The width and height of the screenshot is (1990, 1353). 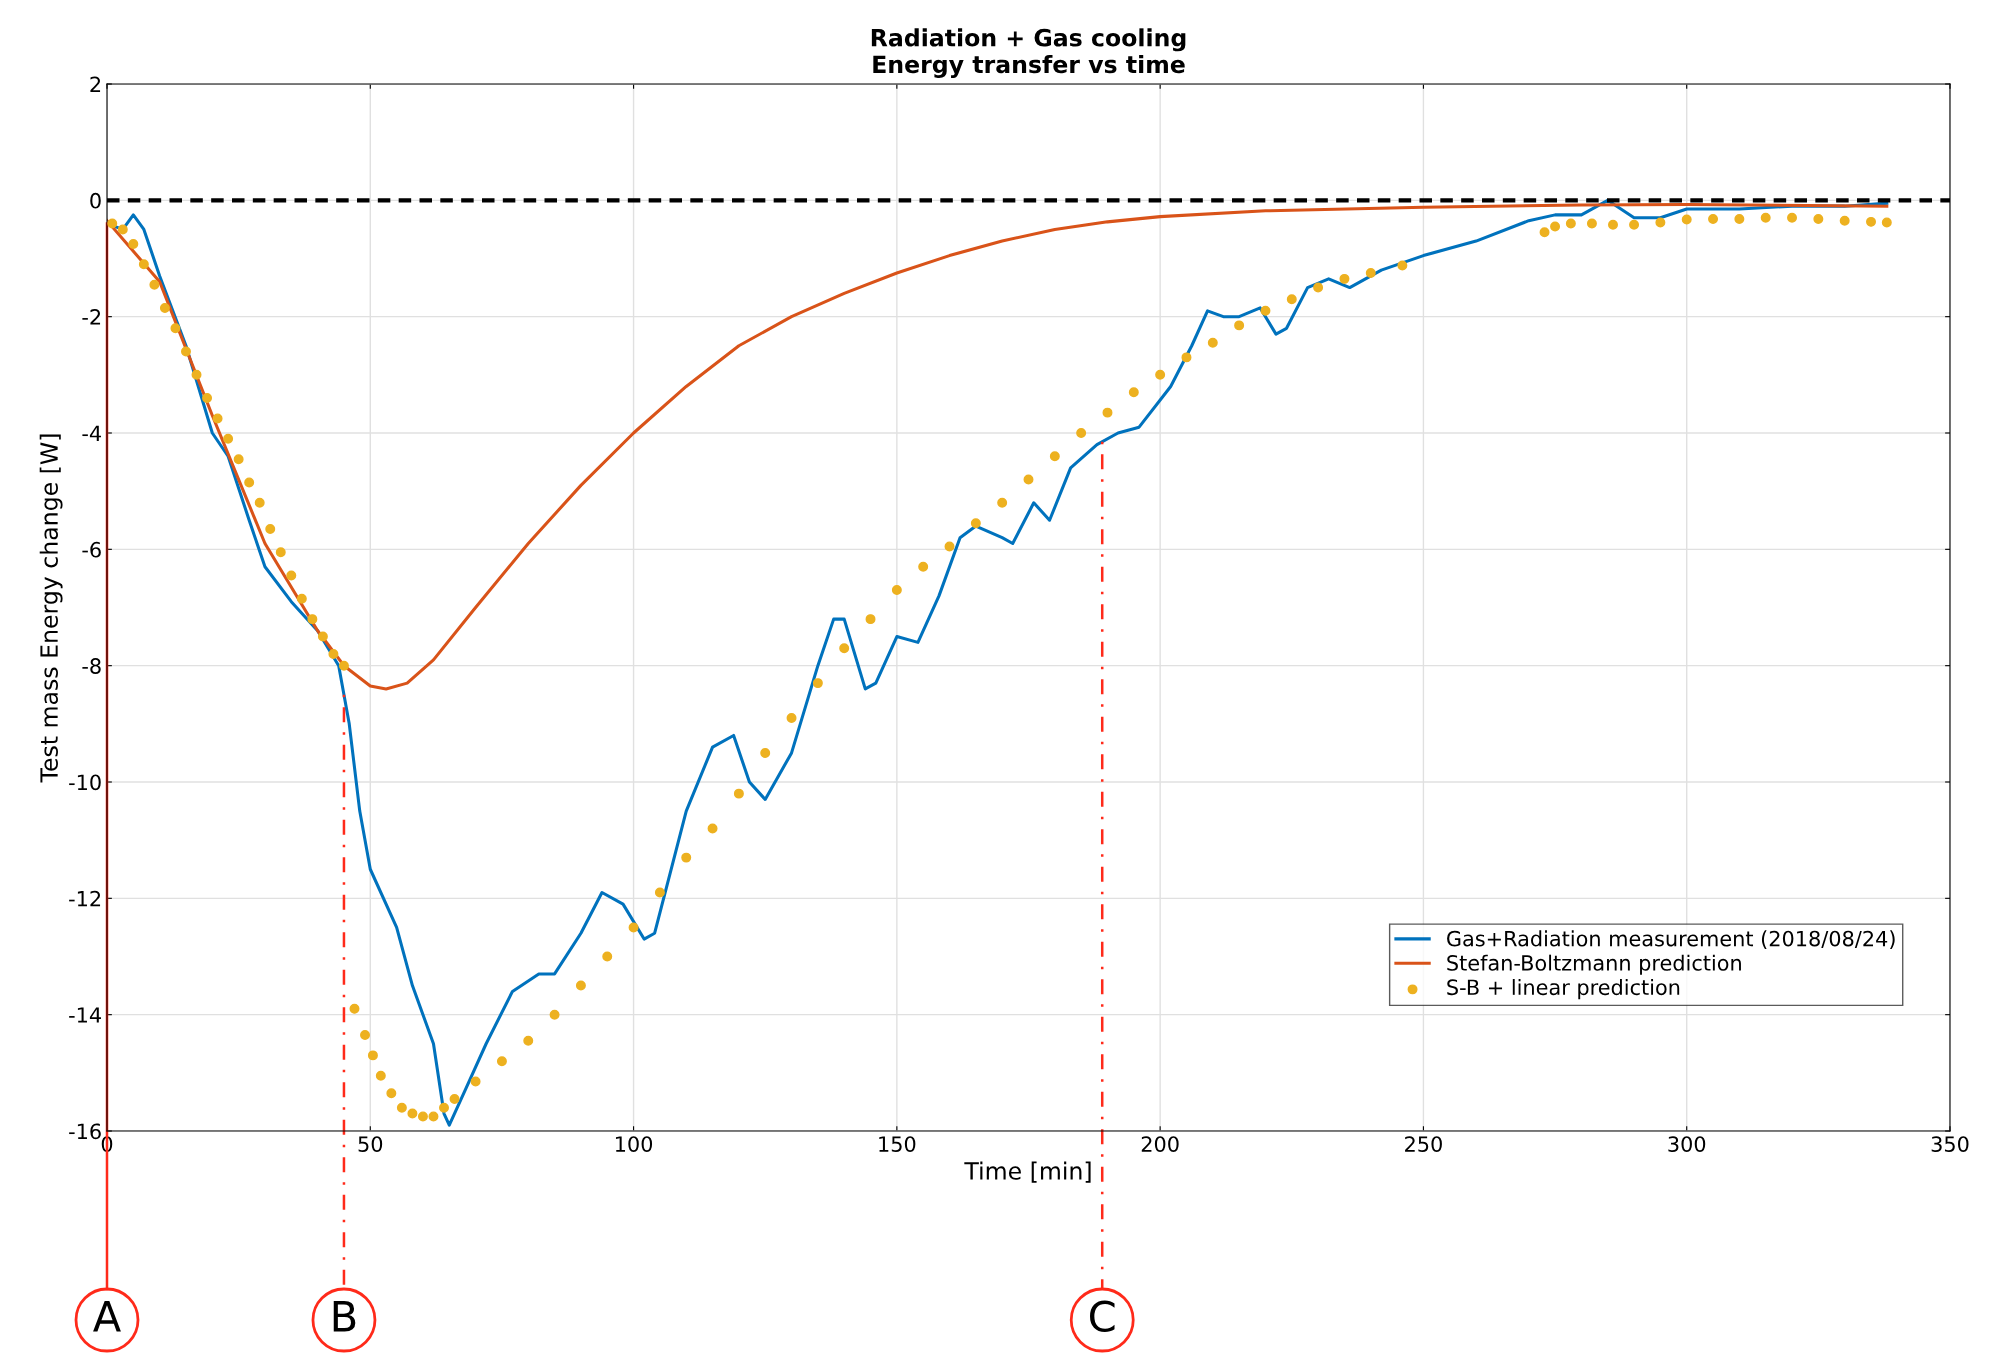 I want to click on y-tick-label: -4, so click(x=91, y=433).